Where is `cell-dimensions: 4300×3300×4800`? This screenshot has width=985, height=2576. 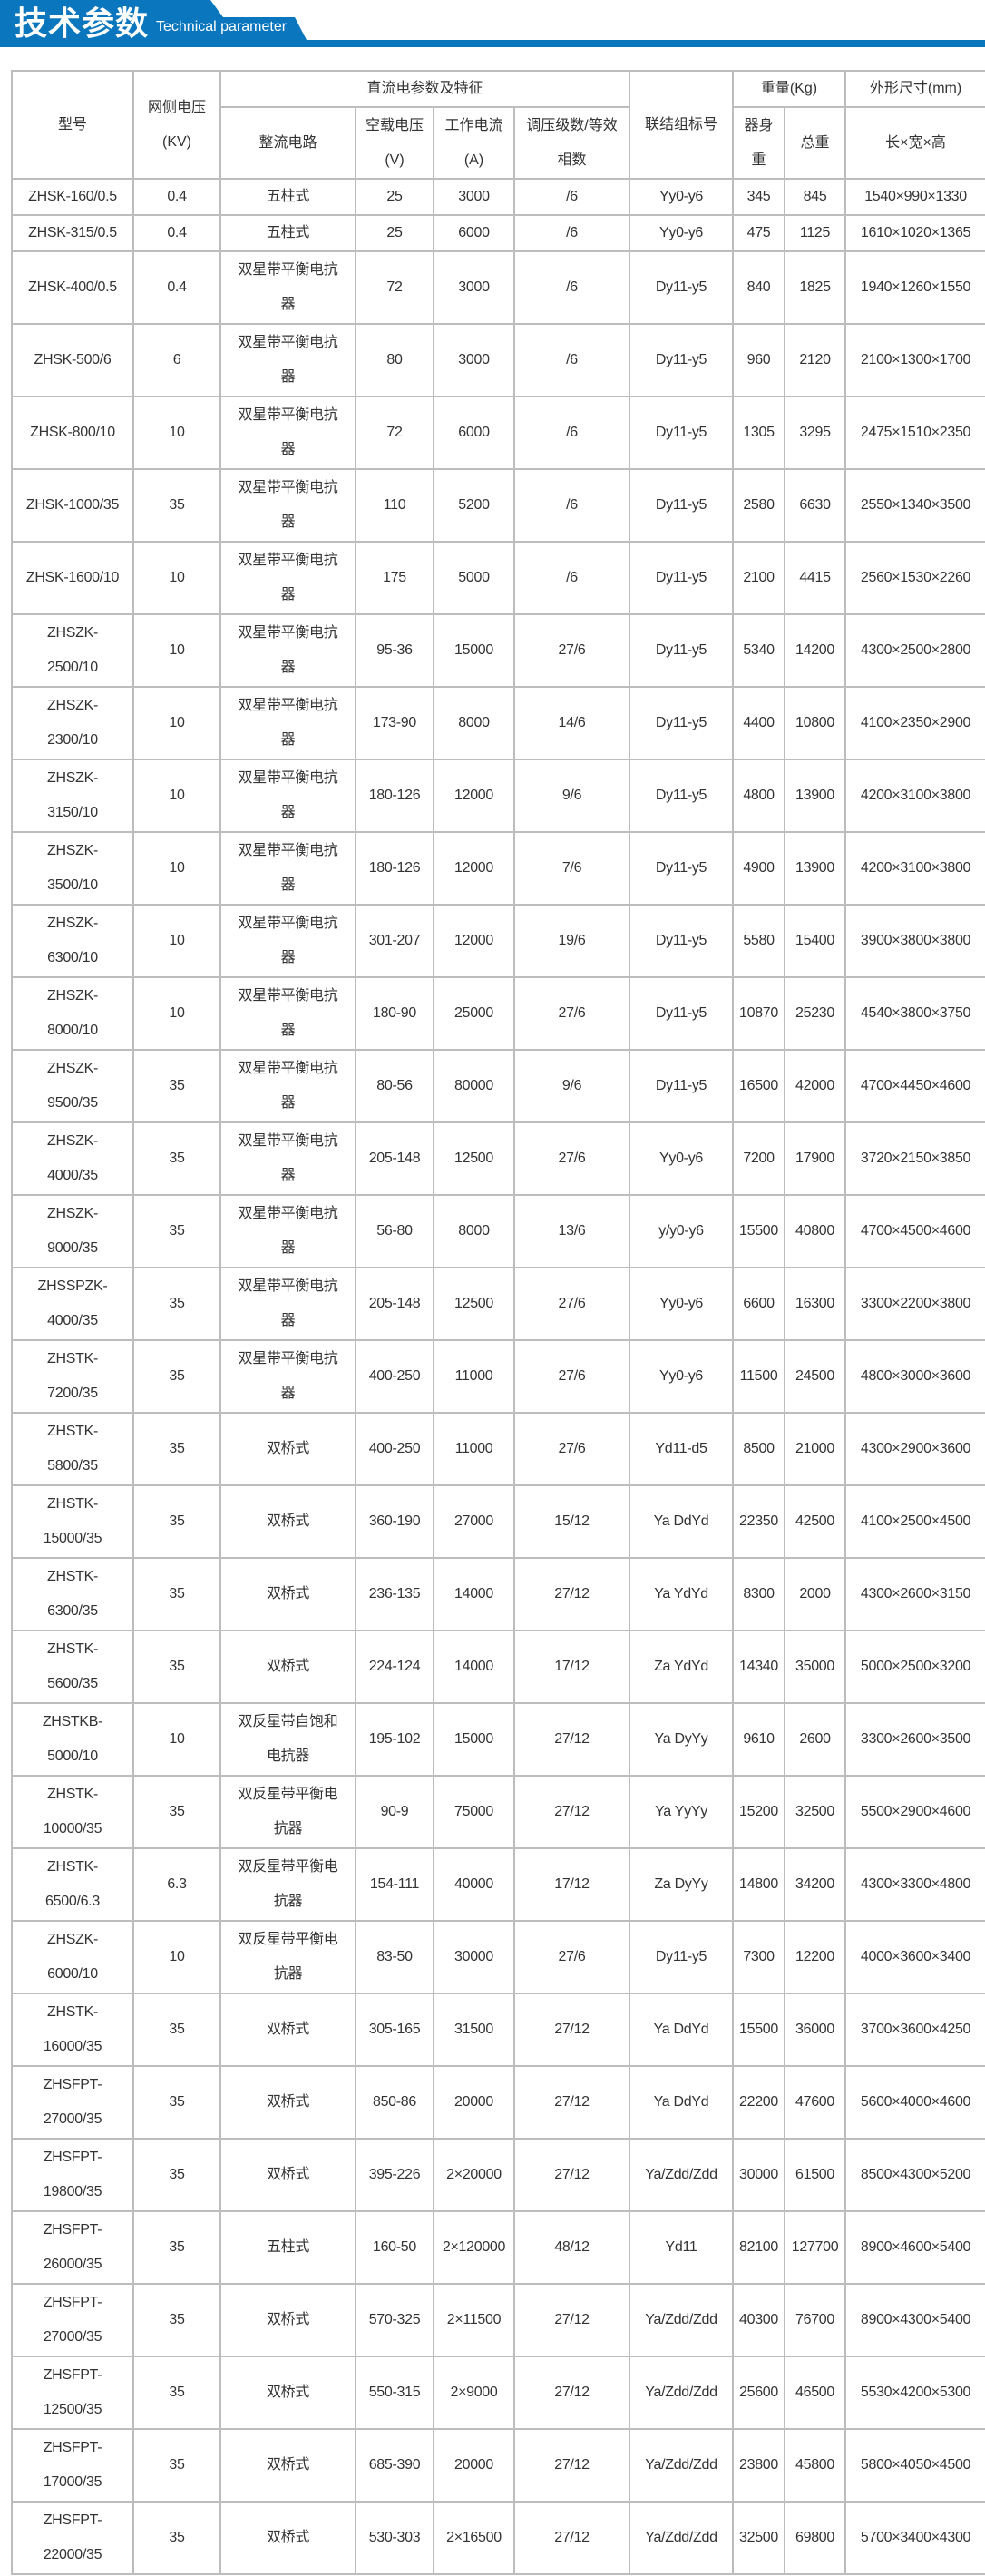 cell-dimensions: 4300×3300×4800 is located at coordinates (914, 1884).